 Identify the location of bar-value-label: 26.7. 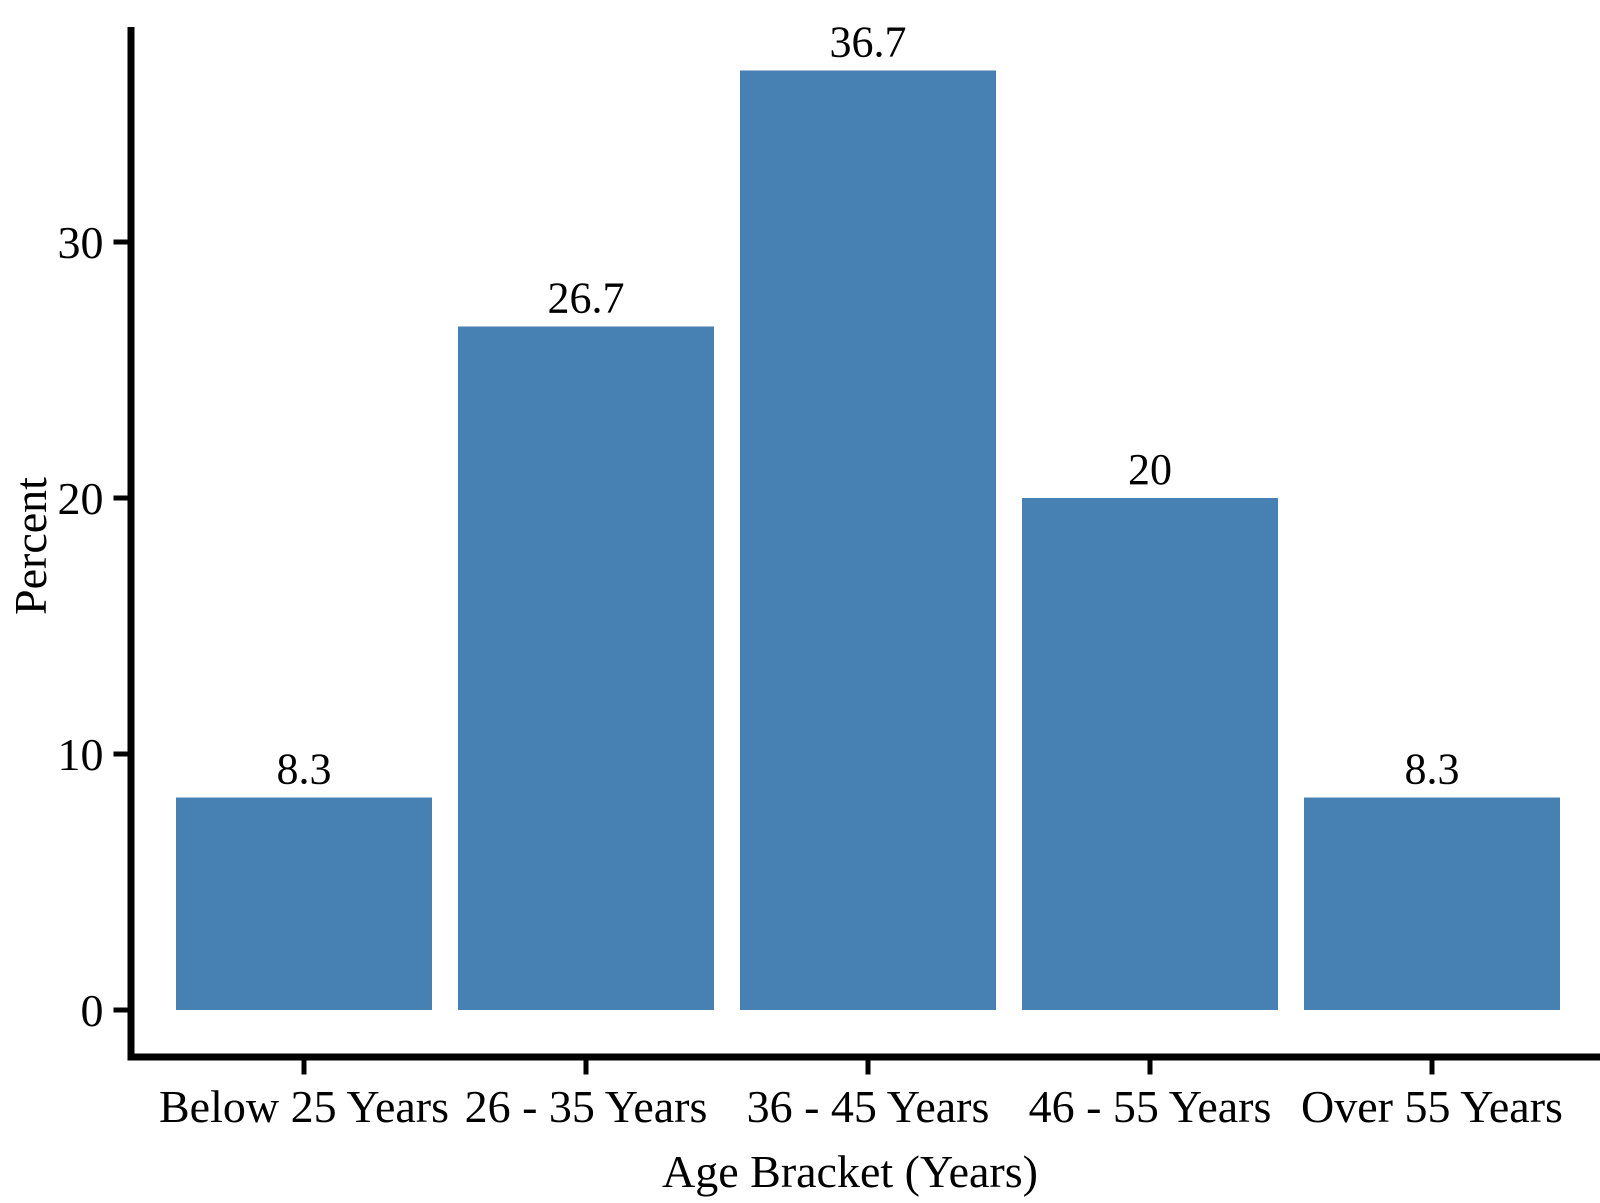
(586, 297).